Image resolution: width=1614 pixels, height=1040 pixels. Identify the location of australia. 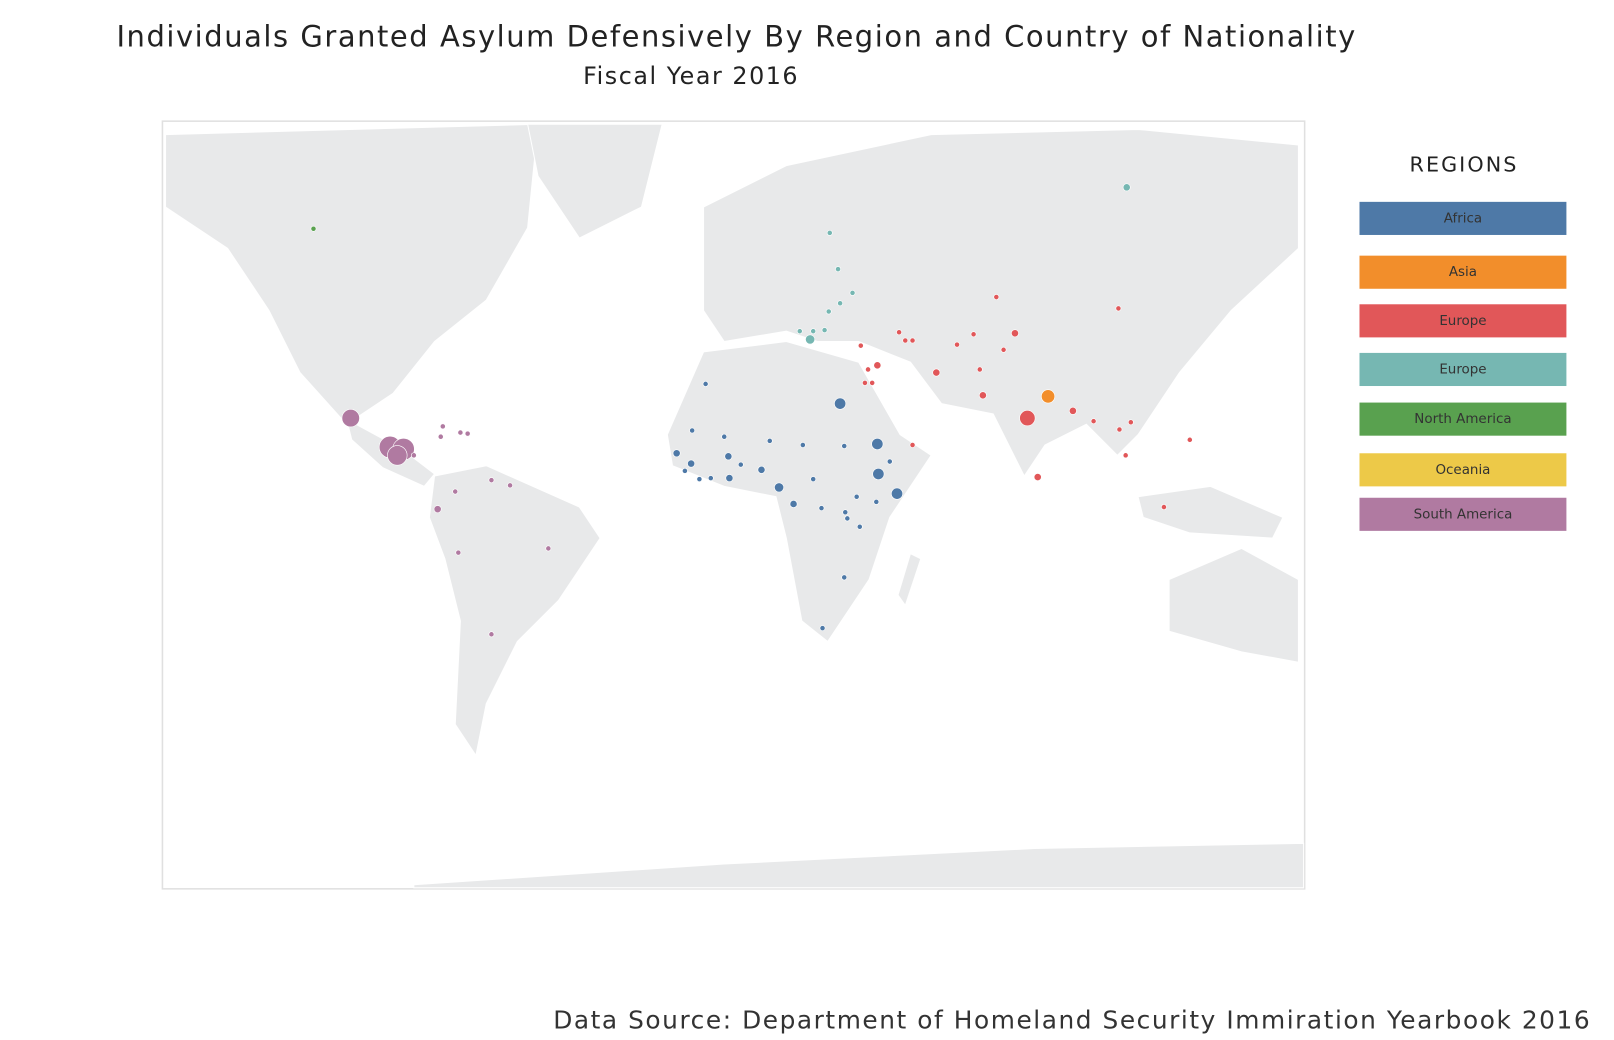
(1233, 605).